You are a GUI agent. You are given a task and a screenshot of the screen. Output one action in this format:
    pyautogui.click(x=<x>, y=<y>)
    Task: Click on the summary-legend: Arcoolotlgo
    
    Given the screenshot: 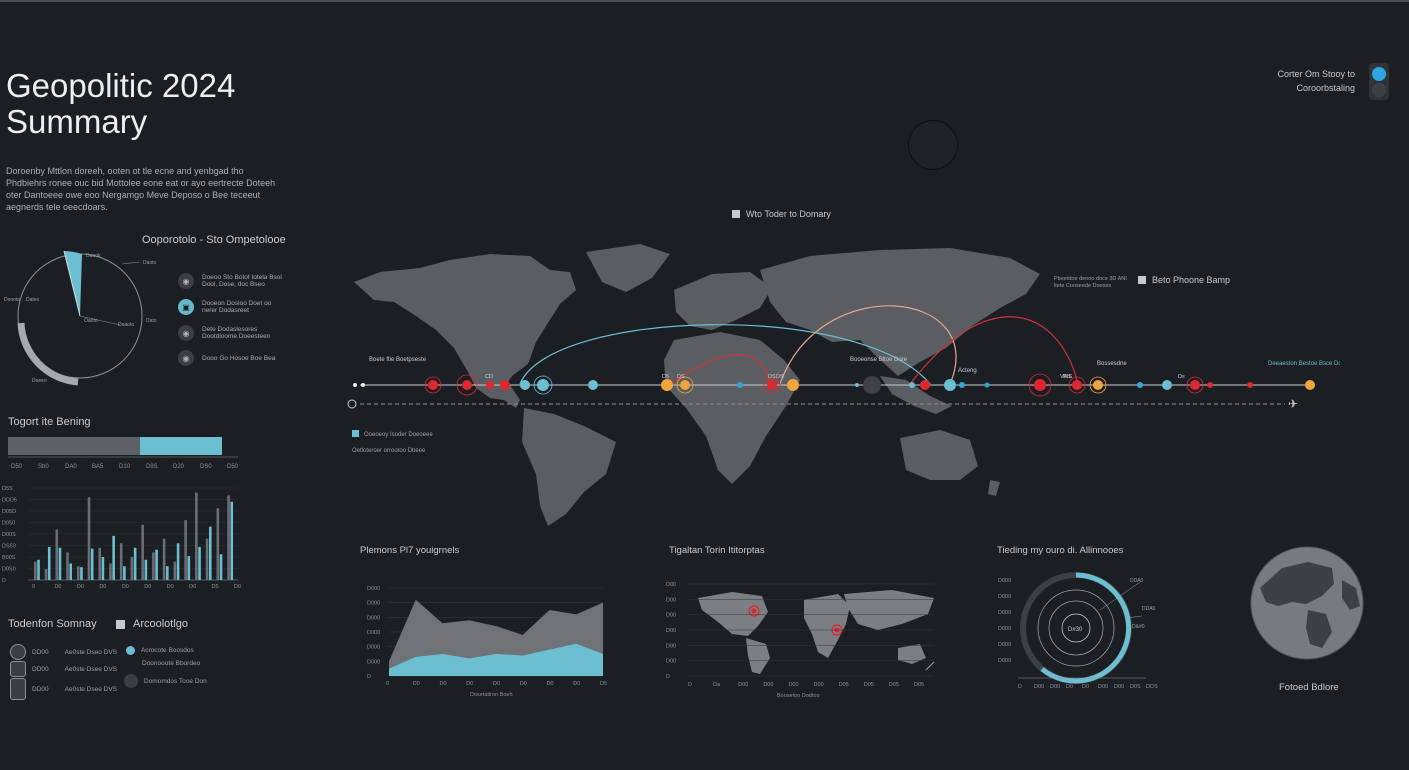 What is the action you would take?
    pyautogui.click(x=152, y=624)
    